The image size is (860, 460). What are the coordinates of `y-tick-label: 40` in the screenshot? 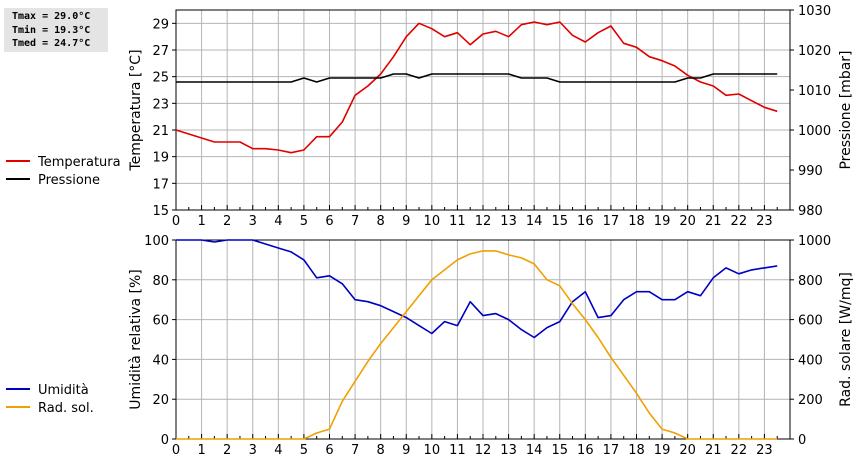 It's located at (160, 360).